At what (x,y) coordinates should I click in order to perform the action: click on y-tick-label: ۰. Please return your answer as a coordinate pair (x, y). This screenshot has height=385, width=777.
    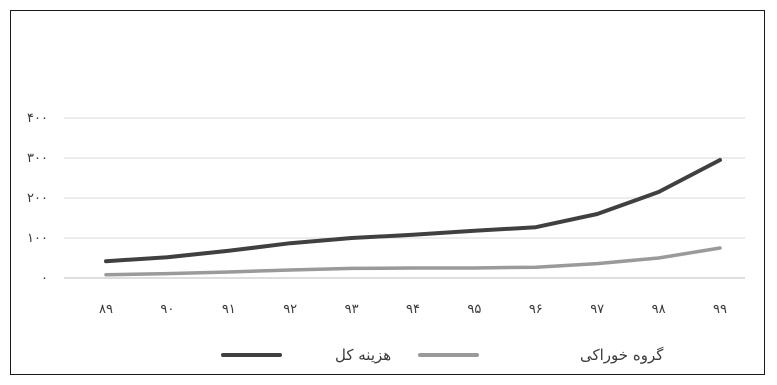
    Looking at the image, I should click on (44, 278).